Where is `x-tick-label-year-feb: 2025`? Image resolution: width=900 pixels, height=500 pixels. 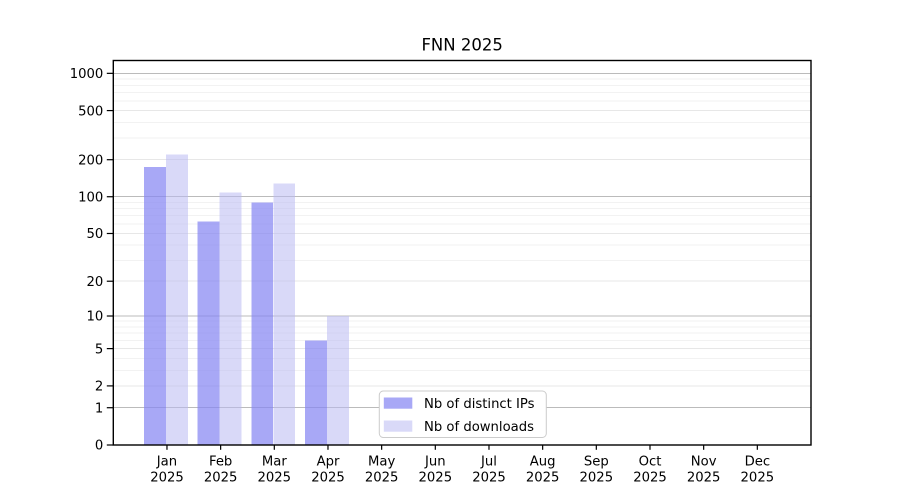 x-tick-label-year-feb: 2025 is located at coordinates (221, 478).